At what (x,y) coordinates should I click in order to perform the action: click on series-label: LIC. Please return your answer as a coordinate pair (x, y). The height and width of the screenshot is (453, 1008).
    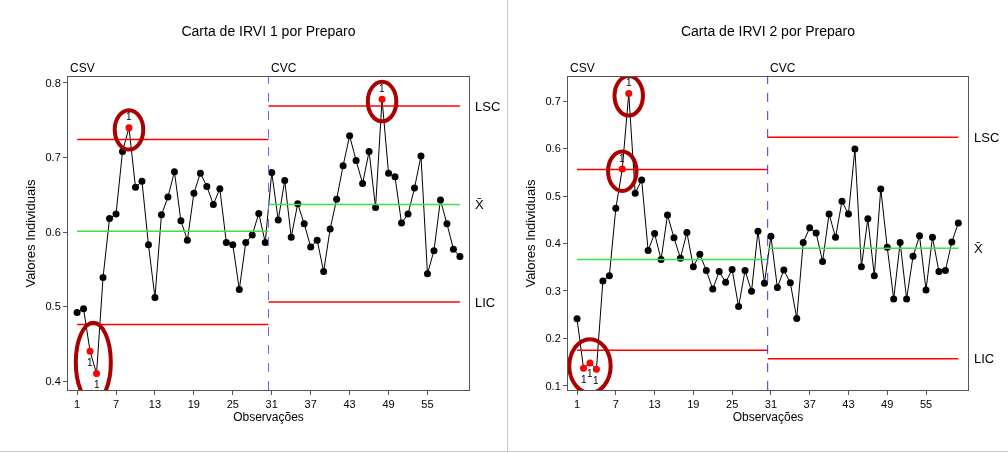
    Looking at the image, I should click on (485, 302).